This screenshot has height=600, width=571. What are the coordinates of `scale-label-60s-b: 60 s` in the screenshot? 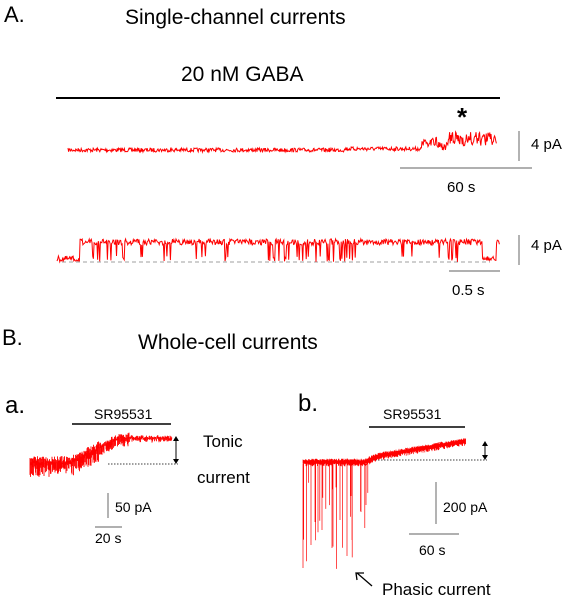 It's located at (432, 550).